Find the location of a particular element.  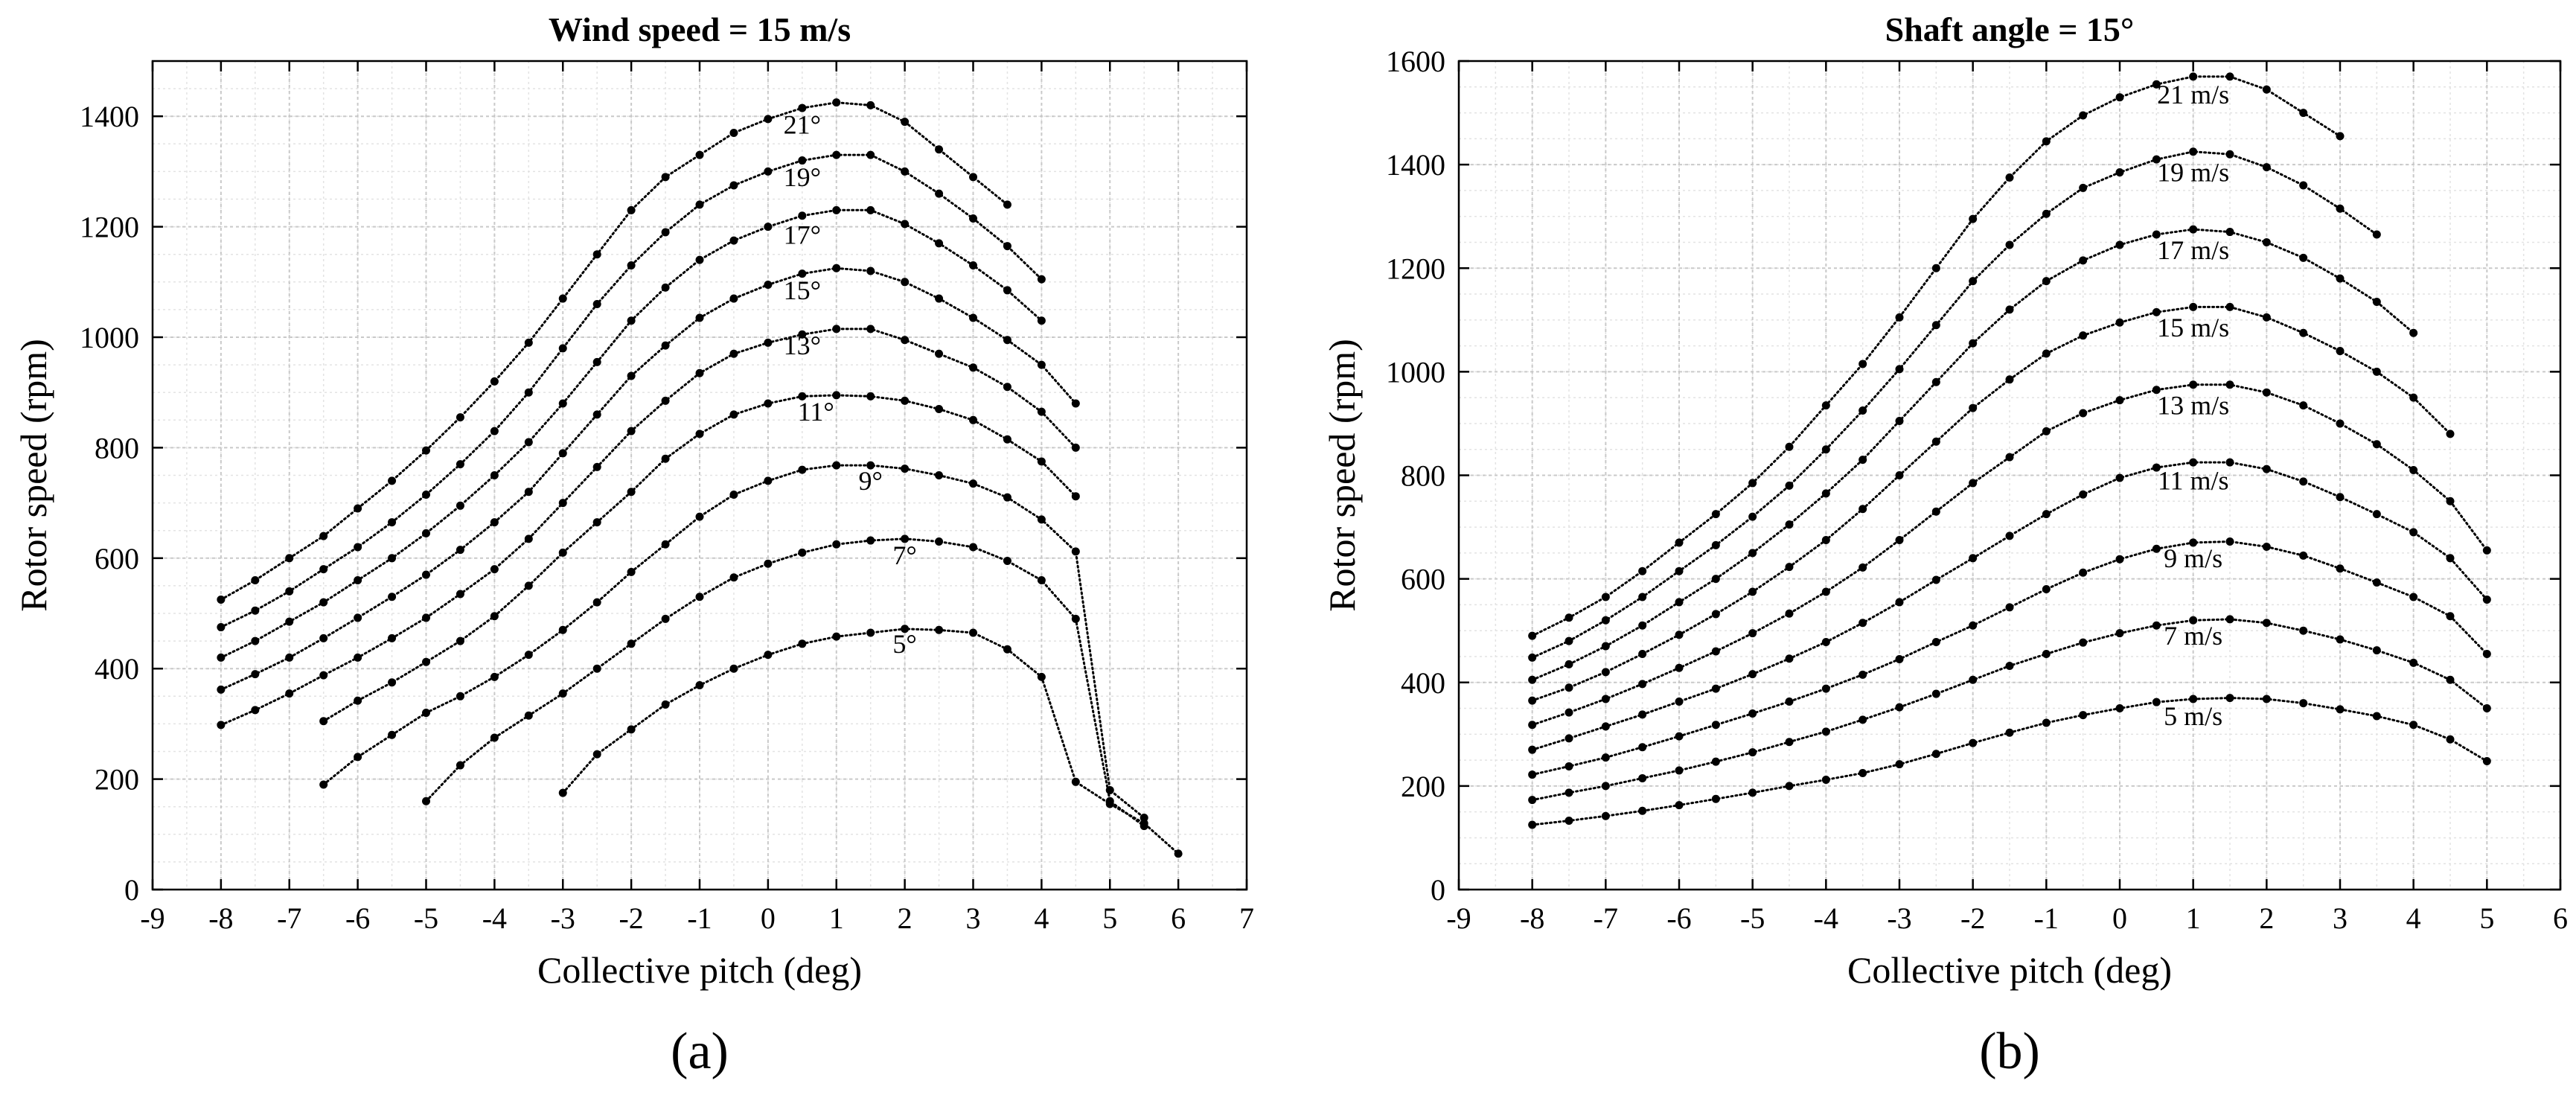

series-label: 11° is located at coordinates (816, 412).